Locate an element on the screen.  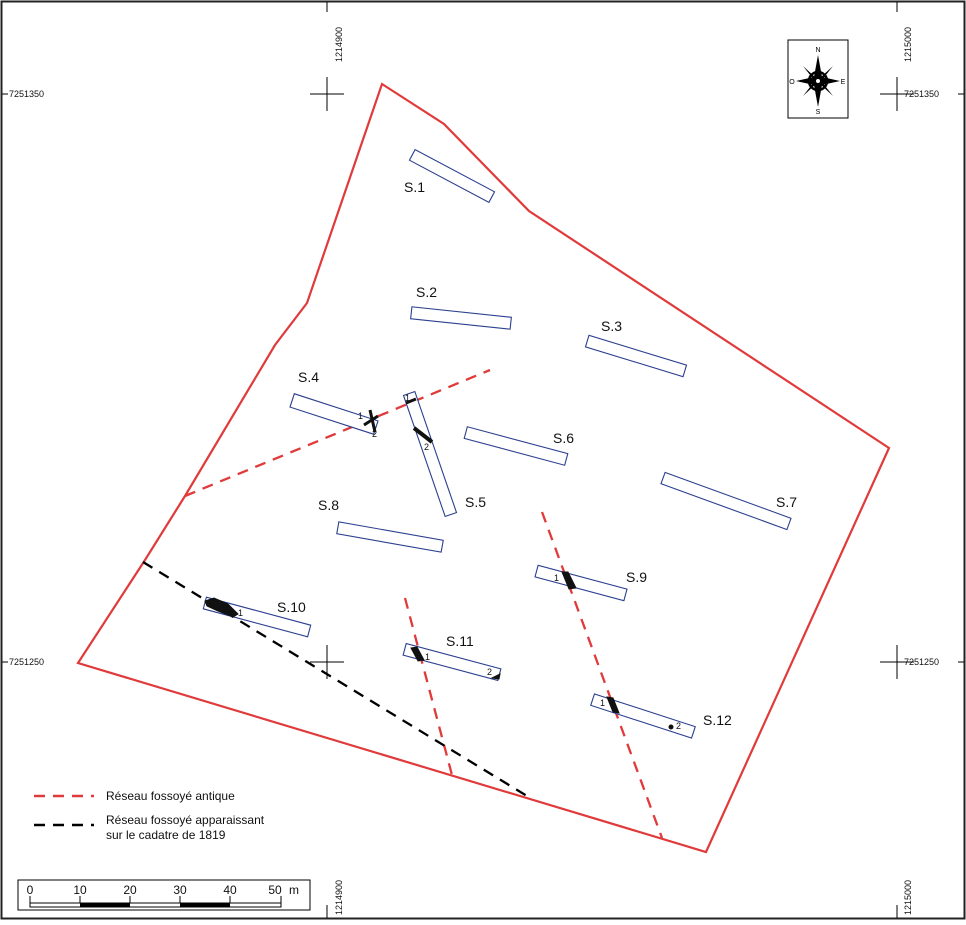
trench-s9 is located at coordinates (581, 583).